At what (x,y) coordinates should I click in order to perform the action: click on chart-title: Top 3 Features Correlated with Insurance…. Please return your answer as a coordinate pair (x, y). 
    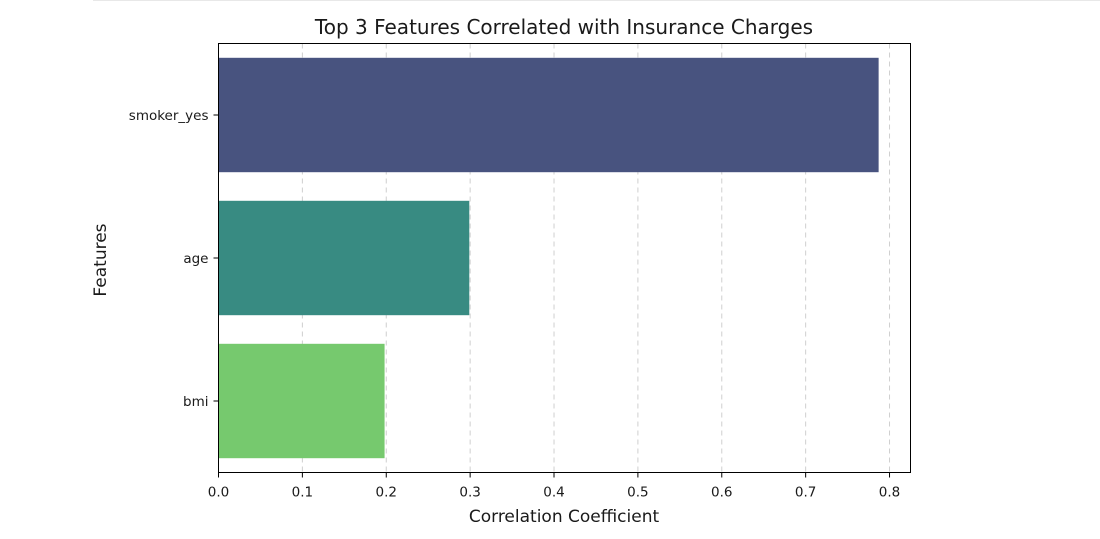
    Looking at the image, I should click on (563, 27).